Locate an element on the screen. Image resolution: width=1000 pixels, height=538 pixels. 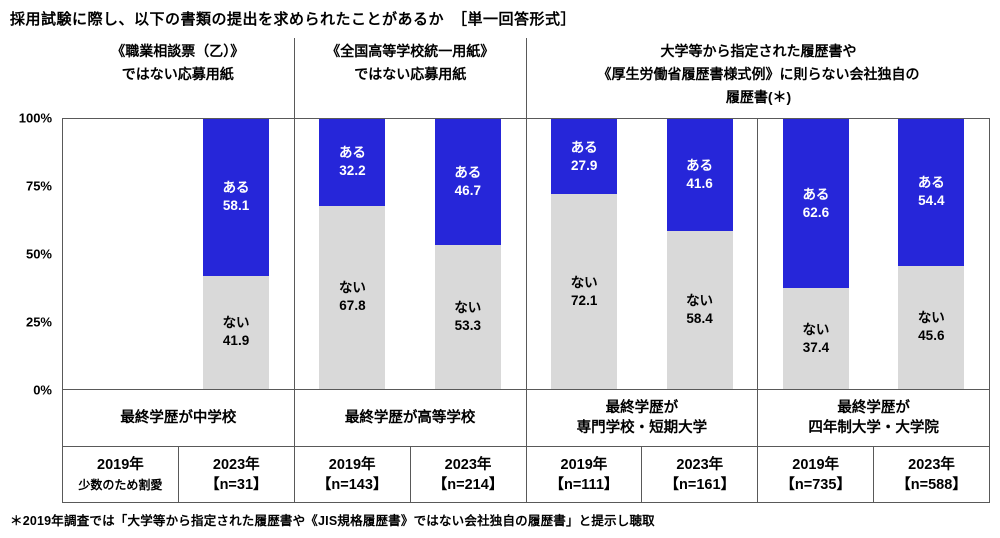
education-cell: 最終学歴が四年制大学・大学院 is located at coordinates (873, 418).